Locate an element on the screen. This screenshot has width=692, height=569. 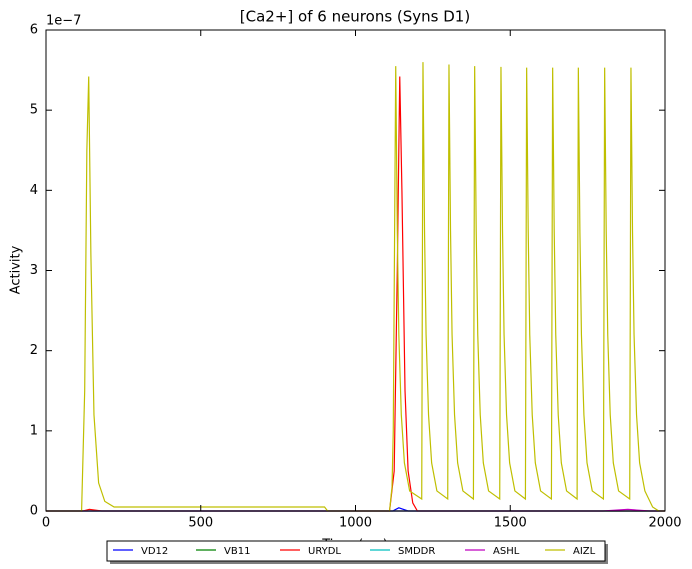
chart-title: [Ca2+] of 6 neurons (Syns D1) is located at coordinates (355, 17).